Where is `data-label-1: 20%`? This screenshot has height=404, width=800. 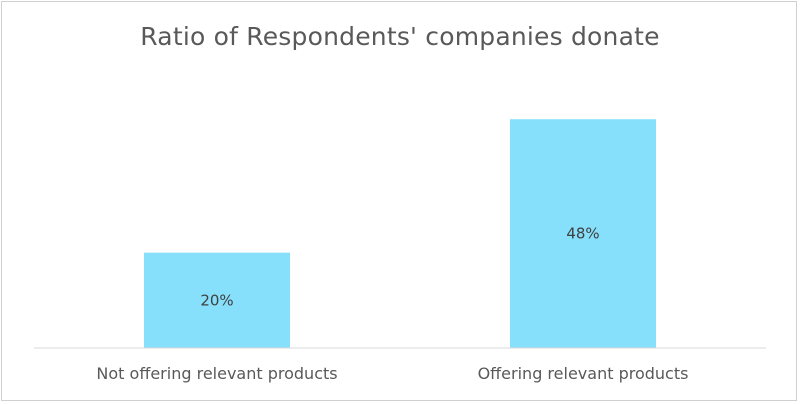 data-label-1: 20% is located at coordinates (216, 300).